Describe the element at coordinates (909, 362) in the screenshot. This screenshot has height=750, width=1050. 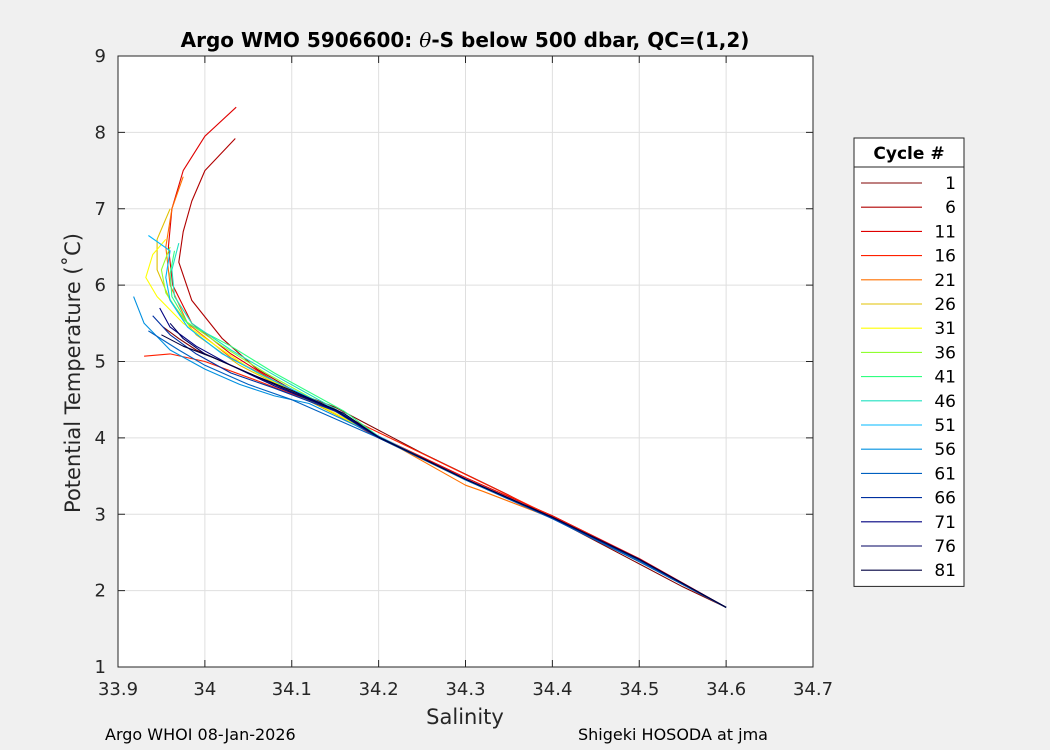
I see `legend-box` at that location.